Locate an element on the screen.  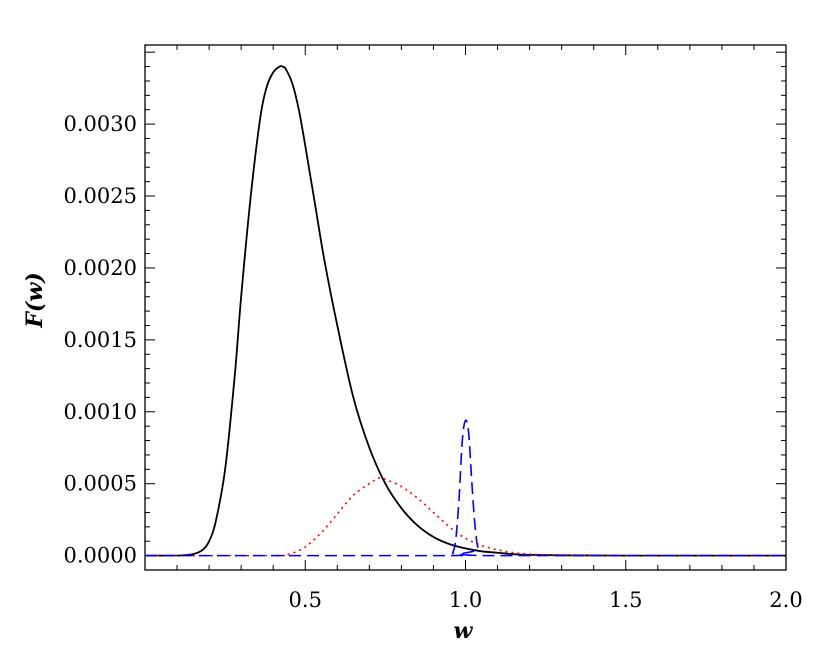
y-tick-label: 0.0010 is located at coordinates (100, 412).